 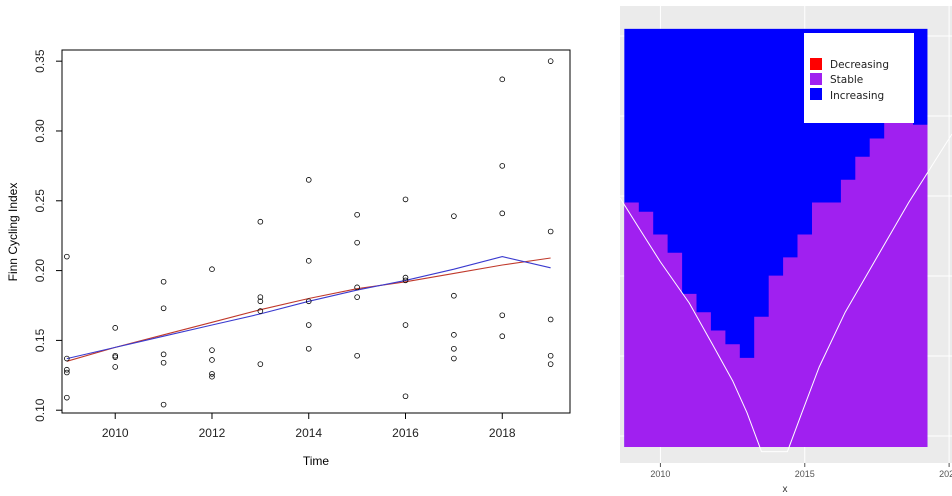 What do you see at coordinates (785, 489) in the screenshot?
I see `x-axis-label: x` at bounding box center [785, 489].